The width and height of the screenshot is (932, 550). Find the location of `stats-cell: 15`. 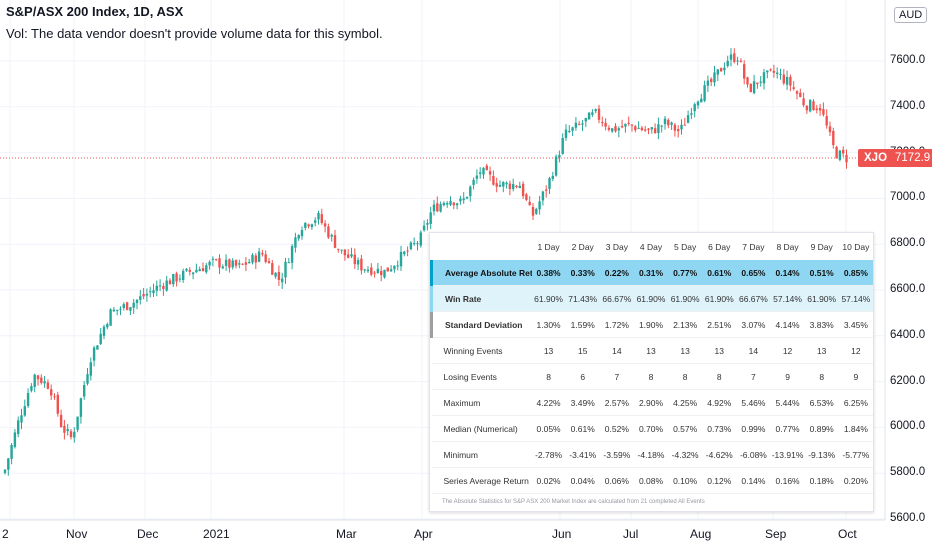

stats-cell: 15 is located at coordinates (582, 350).